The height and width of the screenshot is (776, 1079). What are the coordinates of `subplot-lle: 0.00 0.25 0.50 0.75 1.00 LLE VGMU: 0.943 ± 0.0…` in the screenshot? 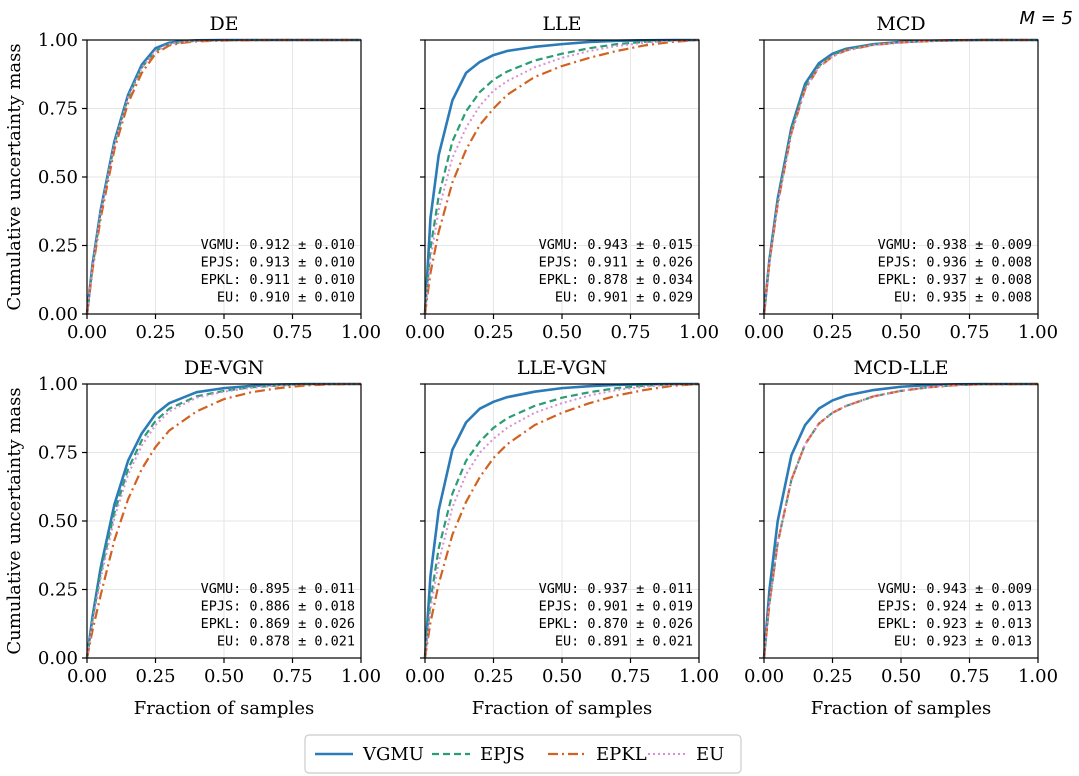 It's located at (562, 178).